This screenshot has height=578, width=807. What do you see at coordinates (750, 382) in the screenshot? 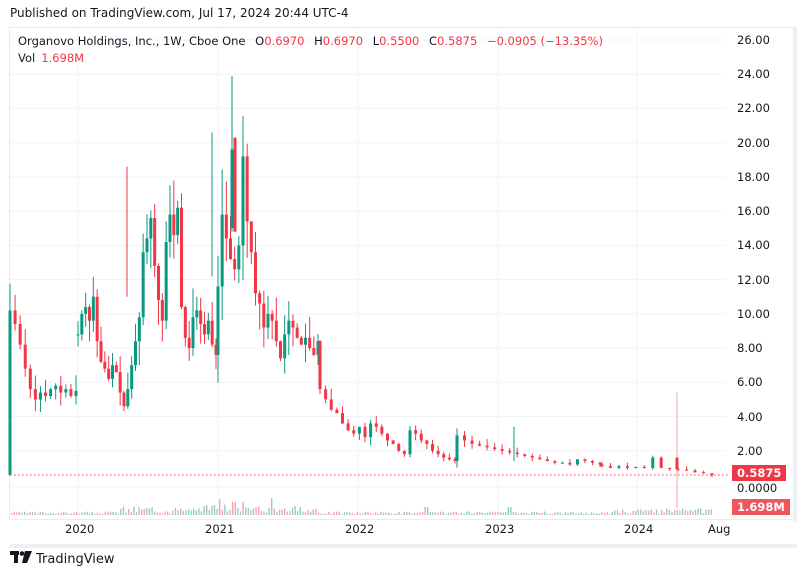
I see `price-tick-label: 6.00` at bounding box center [750, 382].